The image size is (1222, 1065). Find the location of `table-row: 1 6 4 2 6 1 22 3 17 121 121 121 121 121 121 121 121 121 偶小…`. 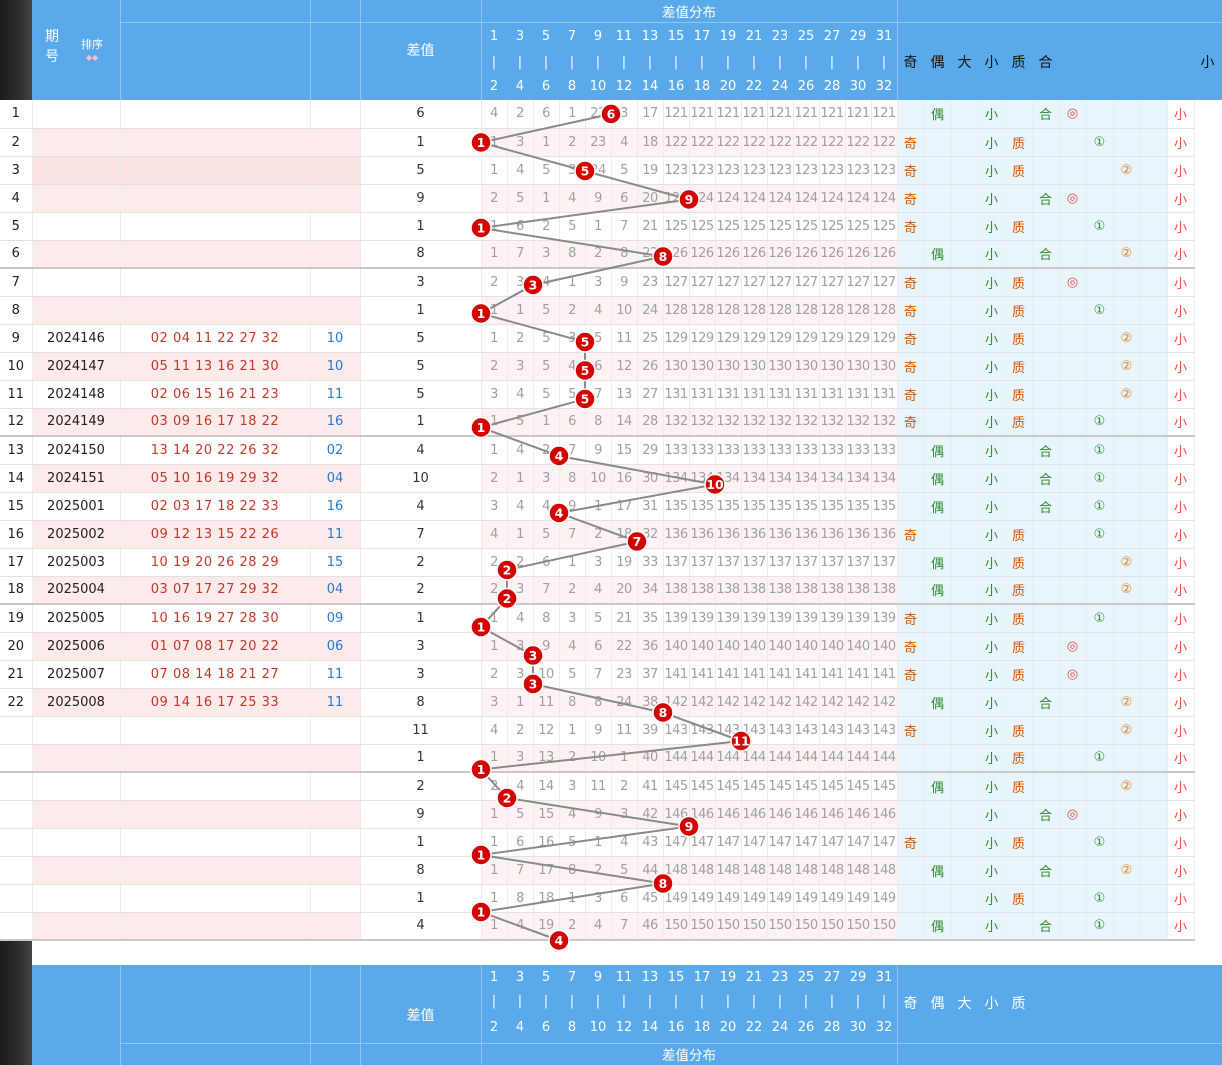

table-row: 1 6 4 2 6 1 22 3 17 121 121 121 121 121 121 121 121 121 偶小… is located at coordinates (597, 114).